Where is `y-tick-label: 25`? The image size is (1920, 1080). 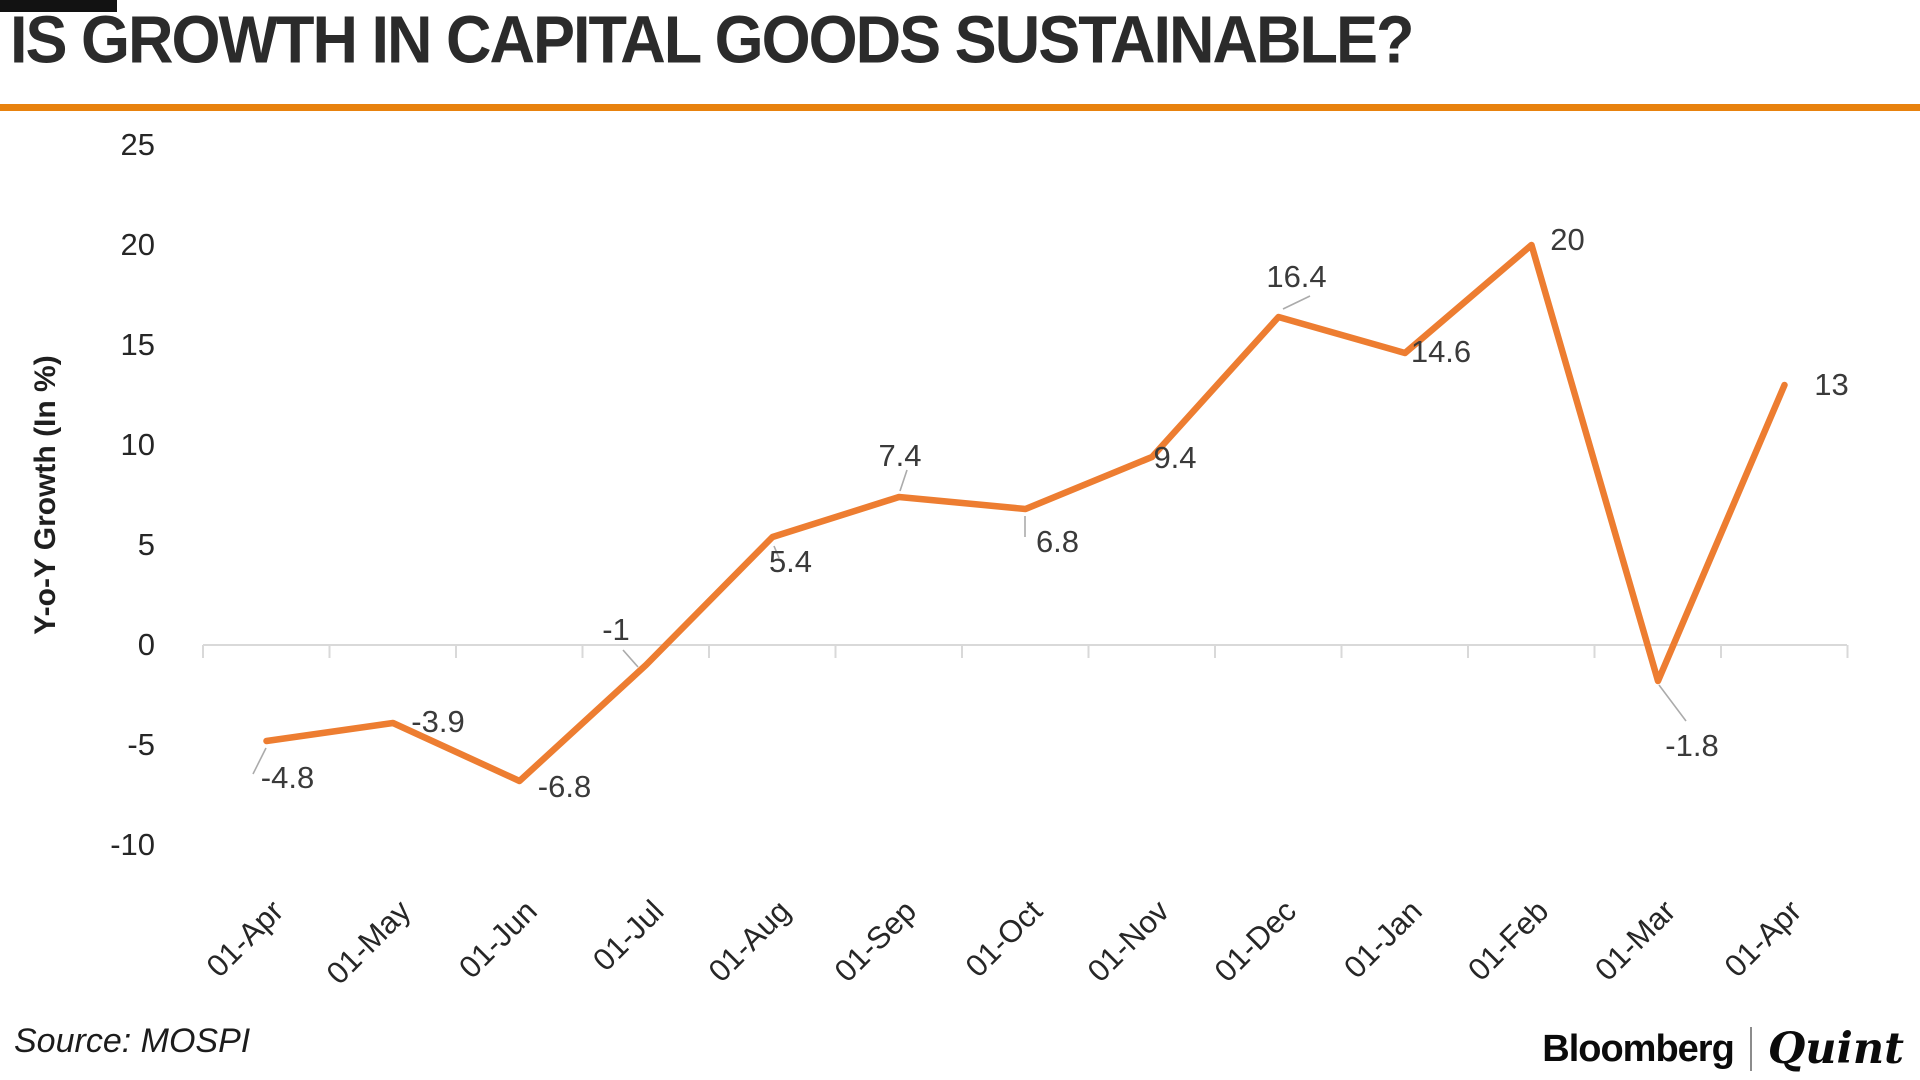
y-tick-label: 25 is located at coordinates (137, 144).